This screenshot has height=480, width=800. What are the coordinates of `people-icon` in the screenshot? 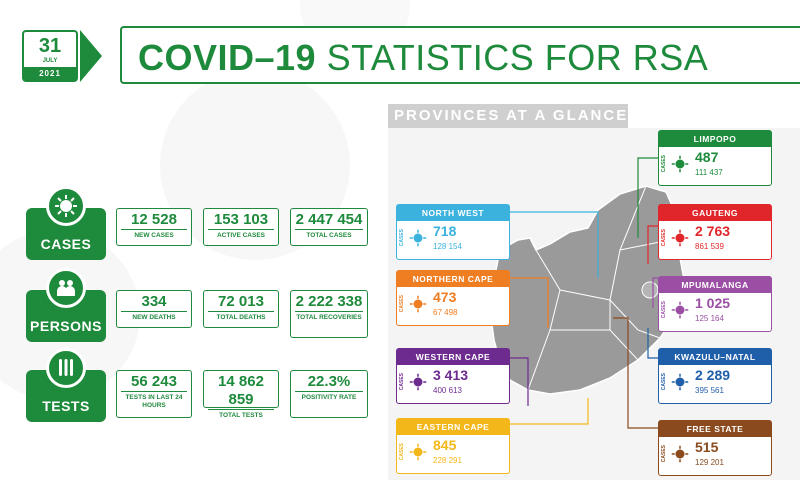 It's located at (66, 288).